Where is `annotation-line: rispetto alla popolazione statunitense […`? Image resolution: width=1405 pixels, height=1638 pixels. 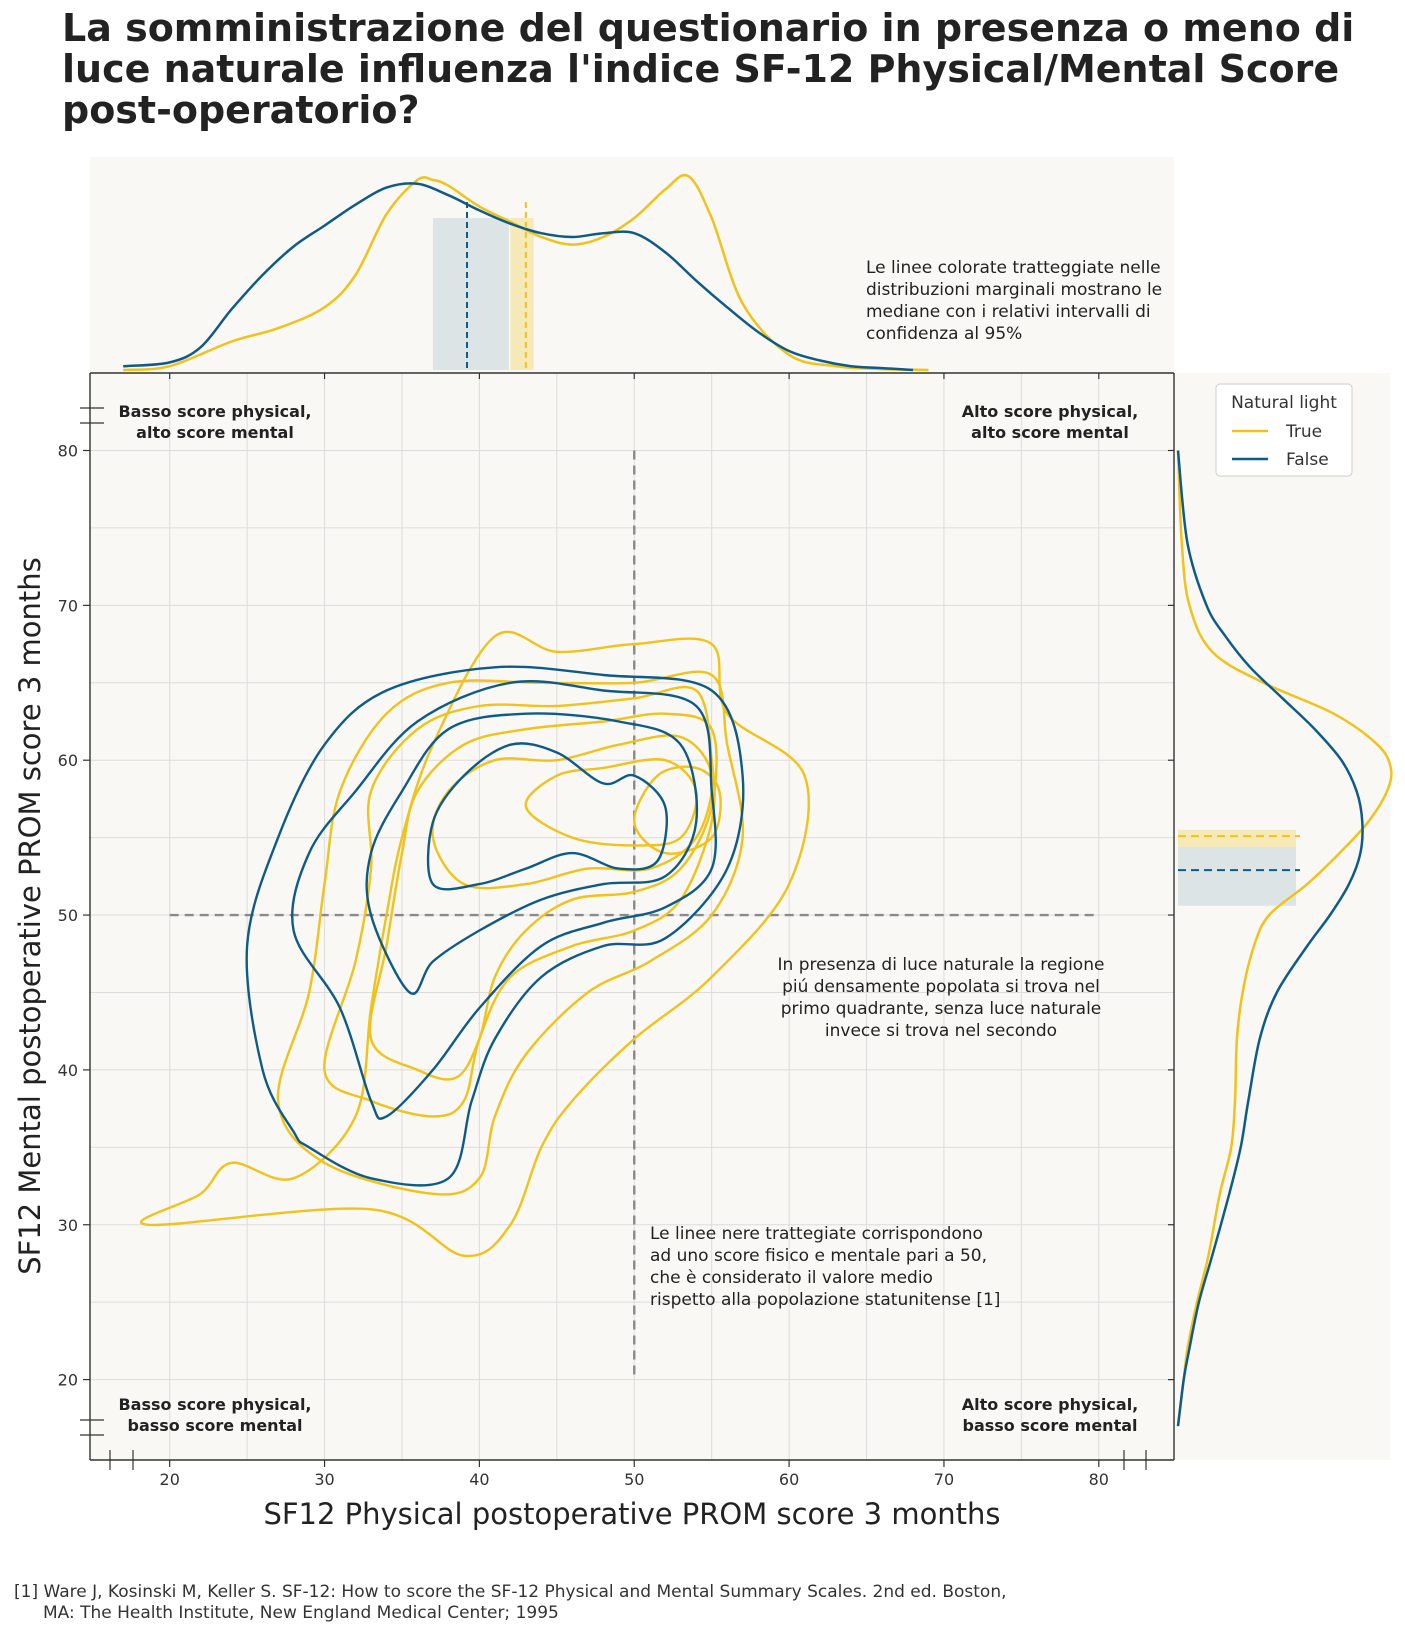 annotation-line: rispetto alla popolazione statunitense [… is located at coordinates (825, 1300).